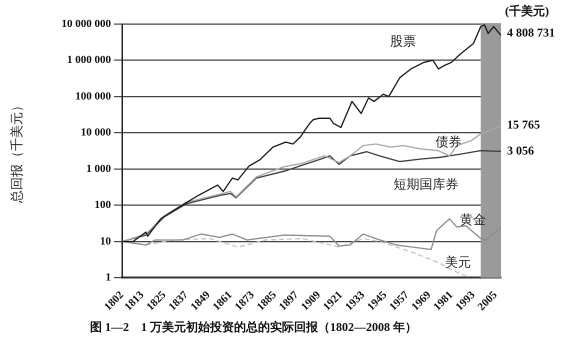  I want to click on y-tick-label: 1 000, so click(99, 168).